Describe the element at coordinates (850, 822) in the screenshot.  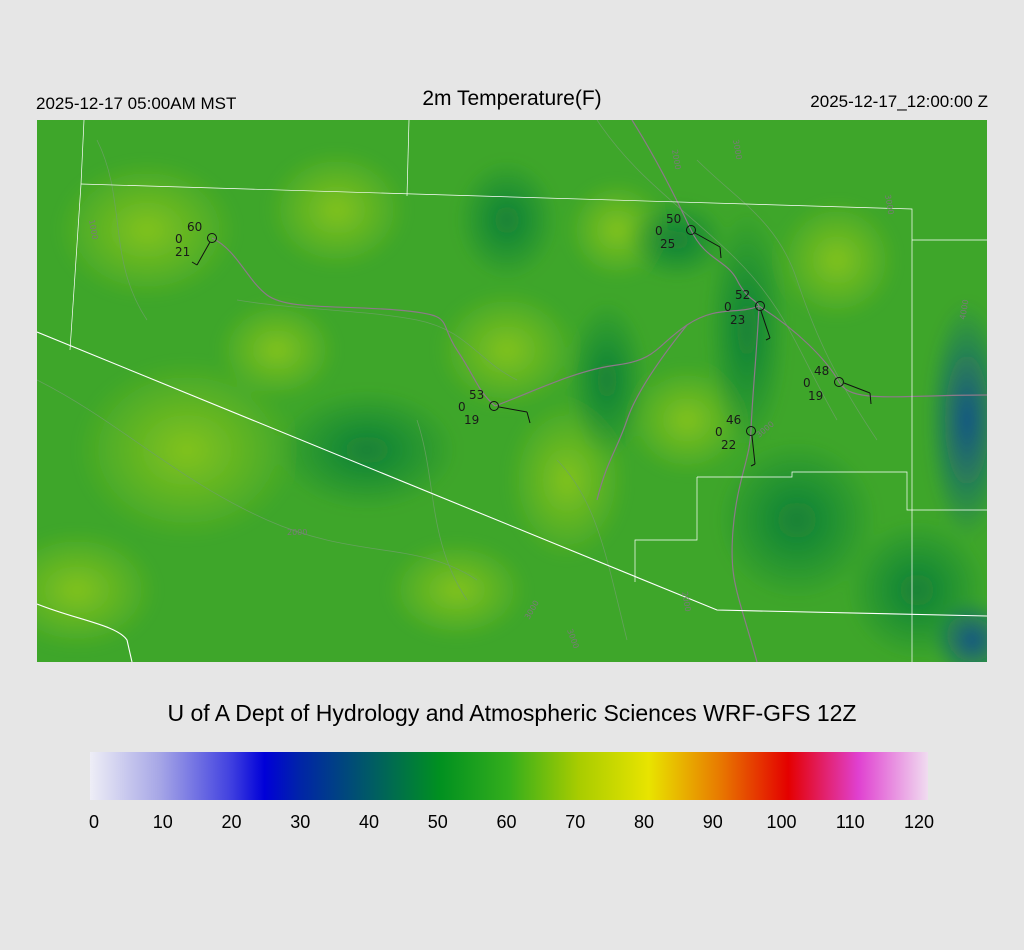
I see `colorbar-tick-label: 110` at that location.